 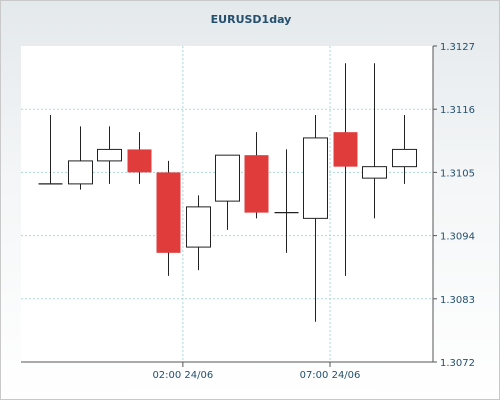 I want to click on y-tick-label: 1.3105, so click(x=457, y=173).